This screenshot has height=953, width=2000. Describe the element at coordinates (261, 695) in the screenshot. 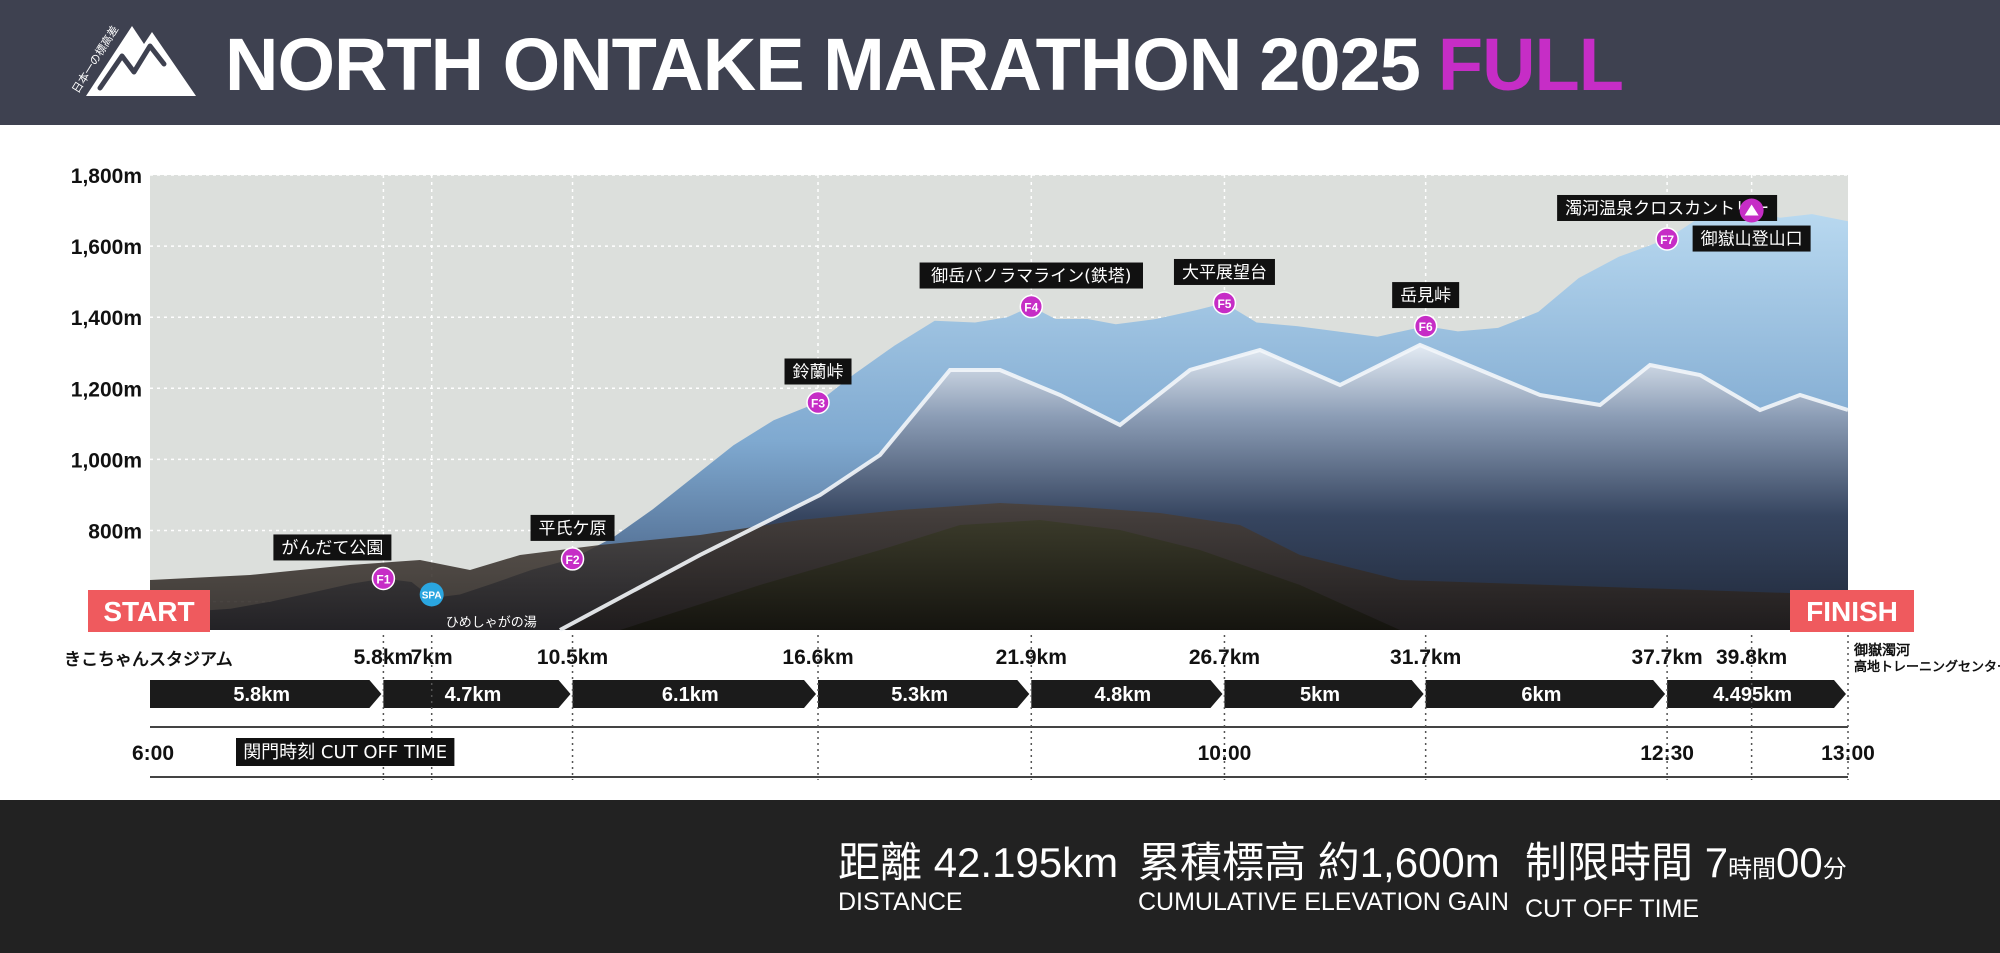

I see `segment-label: 5.8km` at that location.